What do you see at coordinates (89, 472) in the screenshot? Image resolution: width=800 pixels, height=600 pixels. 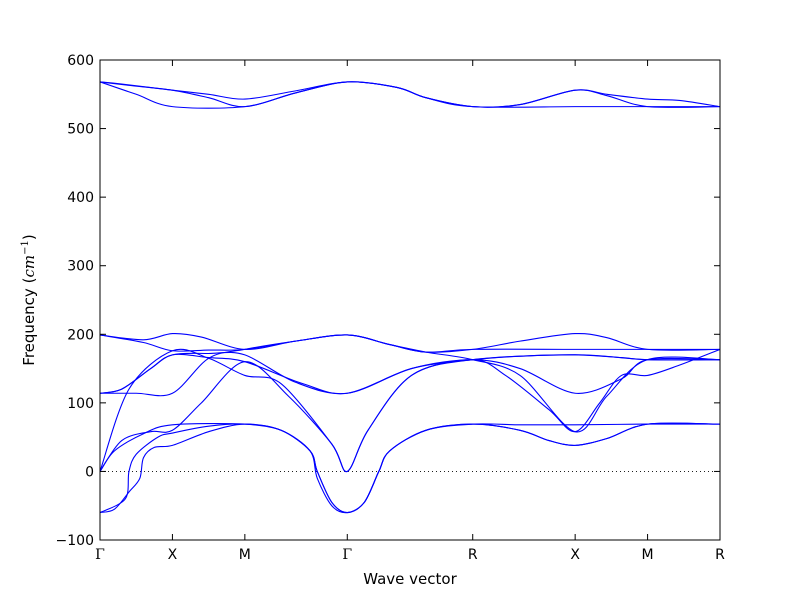 I see `y-tick-label: 0` at bounding box center [89, 472].